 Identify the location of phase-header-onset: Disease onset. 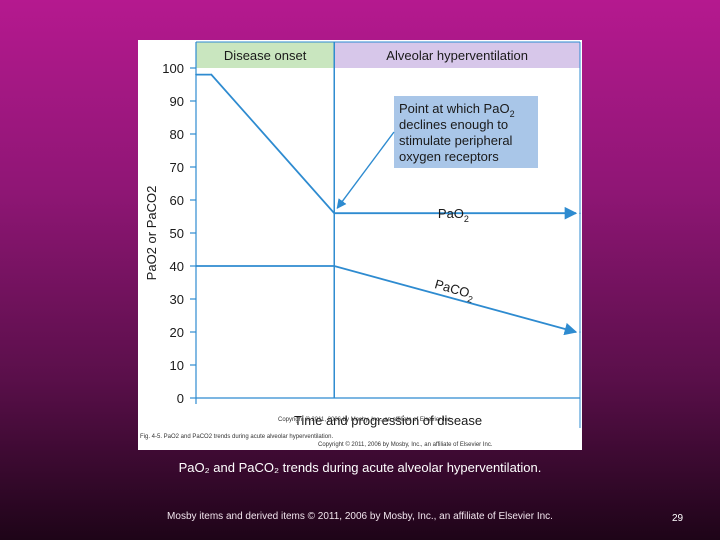
(265, 55).